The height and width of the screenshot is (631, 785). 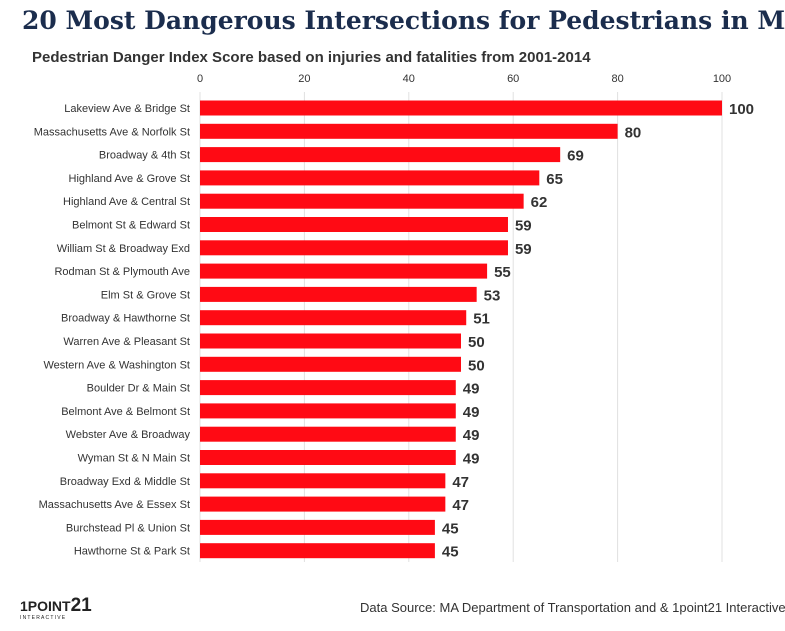 What do you see at coordinates (513, 79) in the screenshot?
I see `x-tick-label: 60` at bounding box center [513, 79].